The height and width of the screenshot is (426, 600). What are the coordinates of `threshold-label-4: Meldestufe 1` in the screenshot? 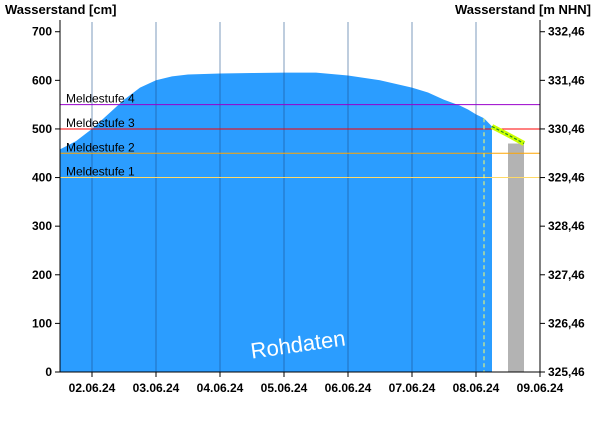 It's located at (100, 172).